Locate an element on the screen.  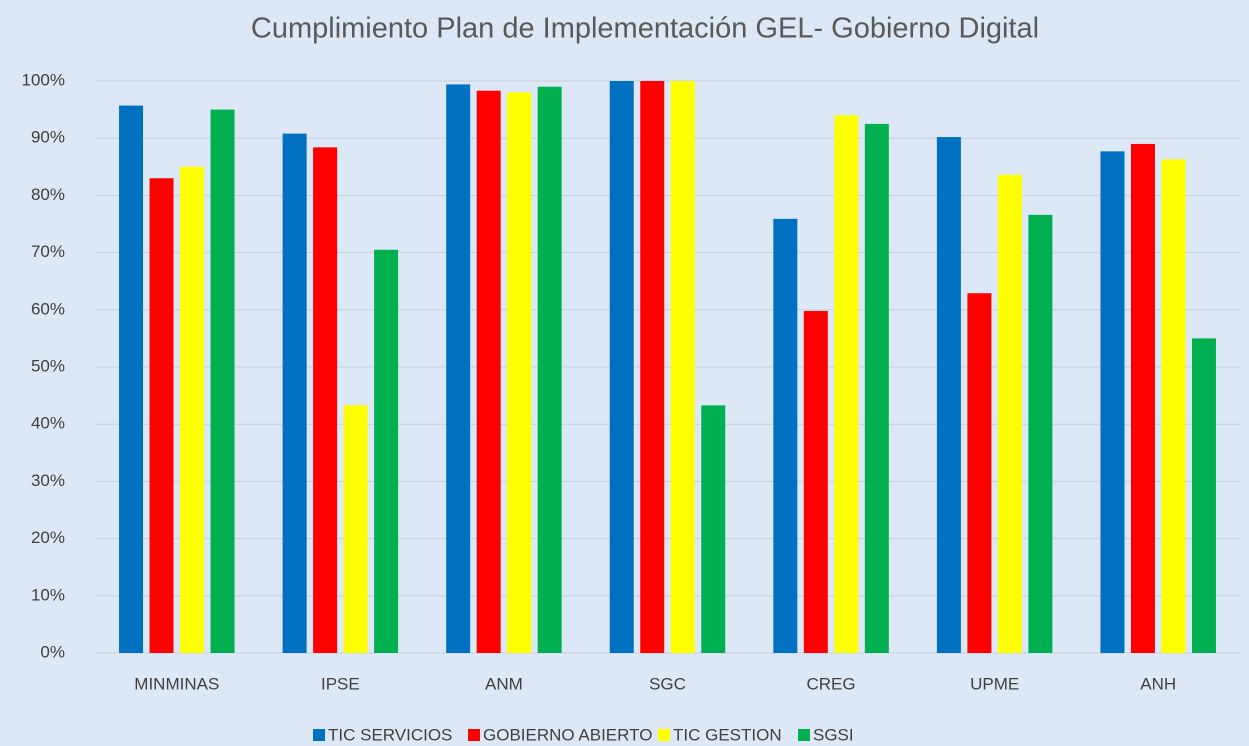
legend-label: TIC GESTION is located at coordinates (727, 734).